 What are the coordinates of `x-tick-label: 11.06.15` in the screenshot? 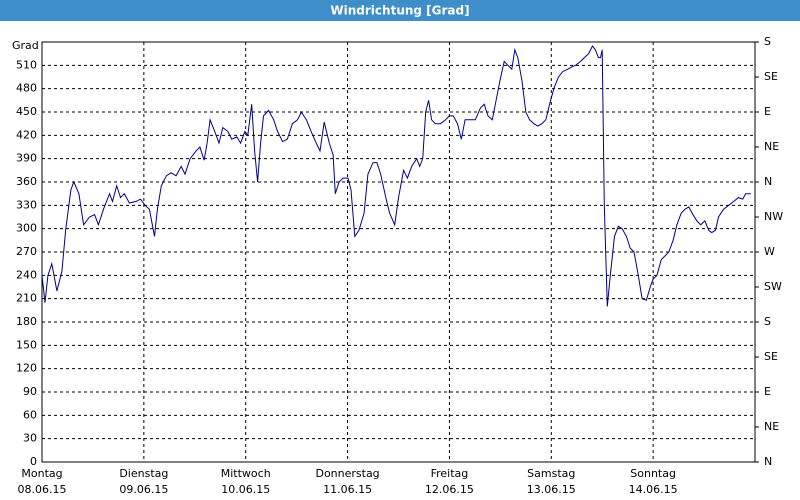 It's located at (347, 489).